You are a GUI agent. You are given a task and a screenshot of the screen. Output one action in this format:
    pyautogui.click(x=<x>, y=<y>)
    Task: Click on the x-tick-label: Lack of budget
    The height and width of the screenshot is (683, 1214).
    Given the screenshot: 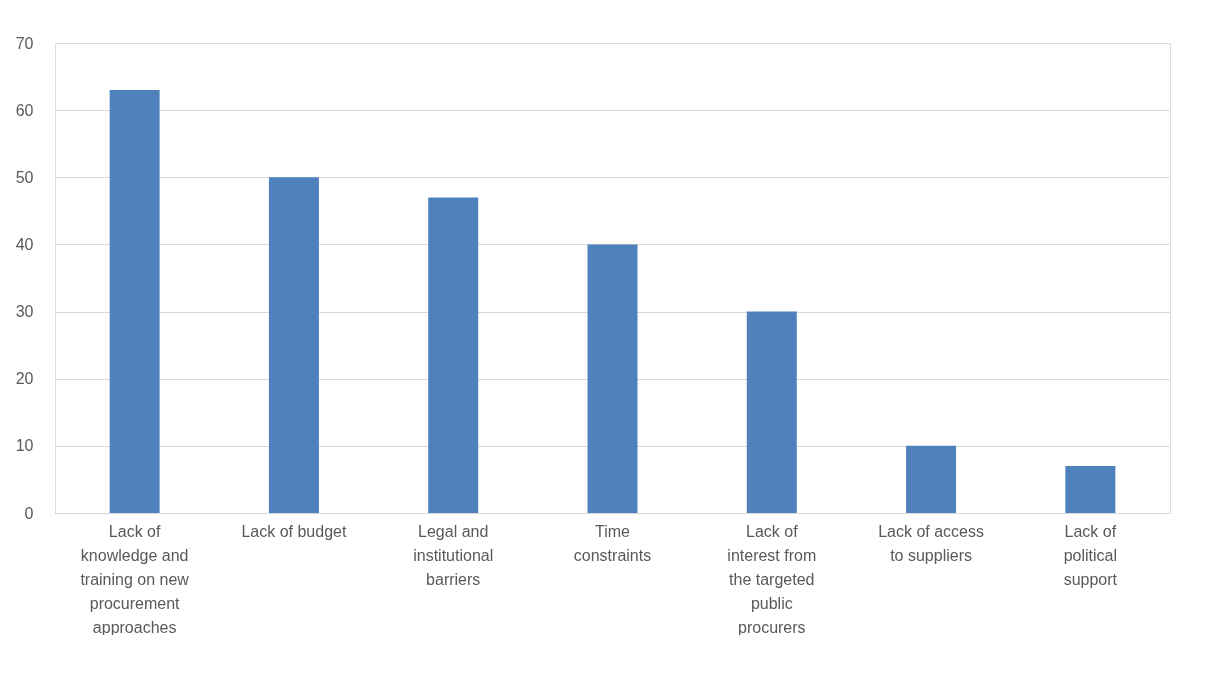 What is the action you would take?
    pyautogui.click(x=294, y=531)
    